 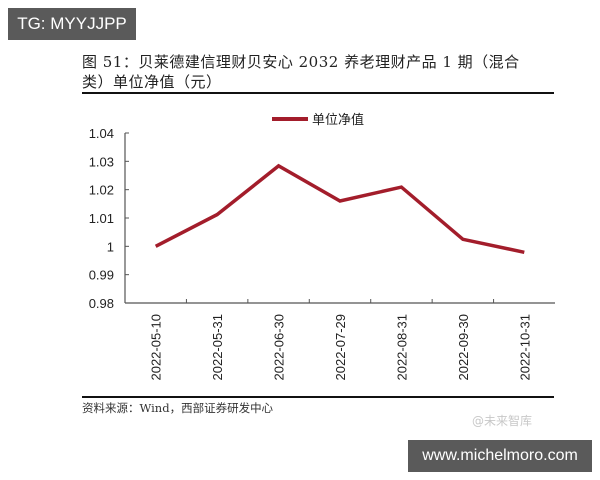 What do you see at coordinates (101, 161) in the screenshot?
I see `y-tick-label: 1.03` at bounding box center [101, 161].